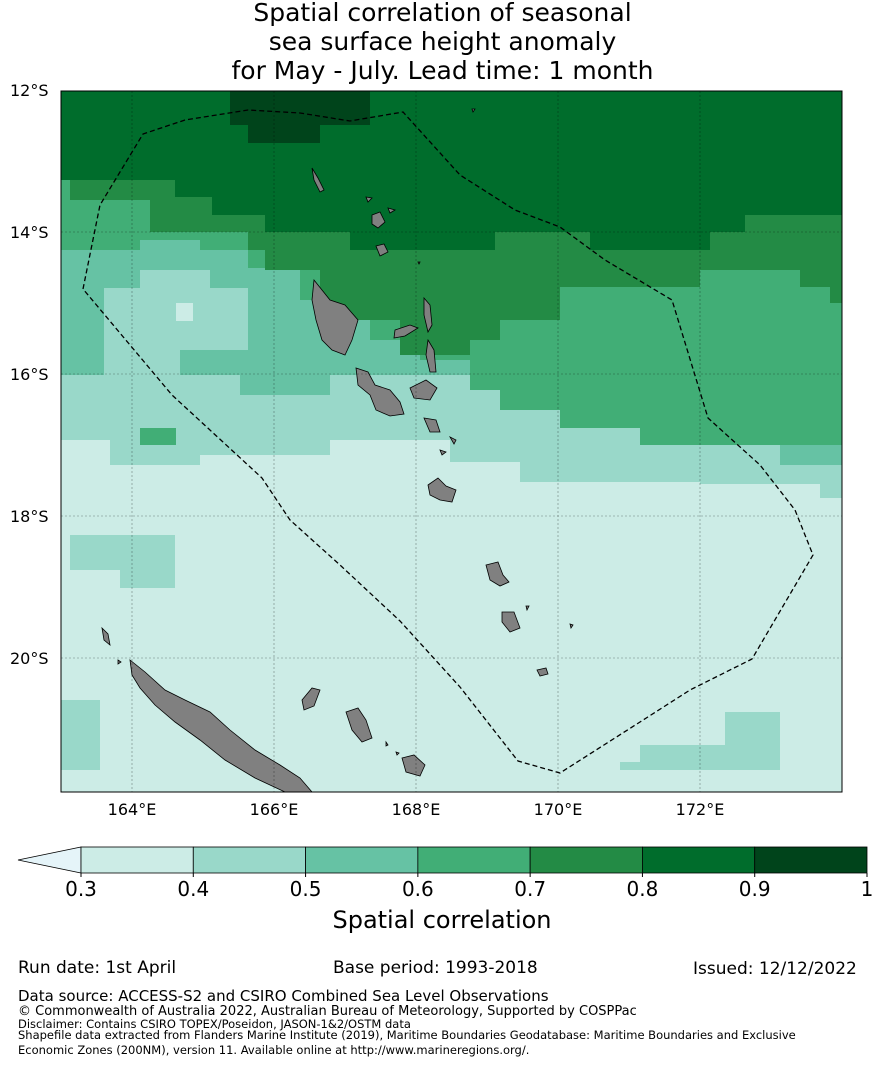  What do you see at coordinates (530, 889) in the screenshot?
I see `colorbar-tick-label: 0.7` at bounding box center [530, 889].